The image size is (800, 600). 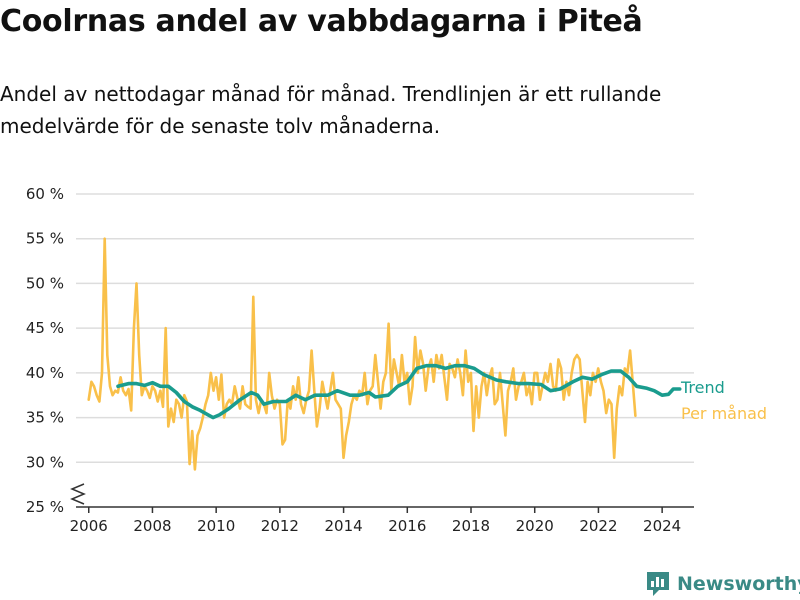 I want to click on y-tick-label: 50 %, so click(x=45, y=283).